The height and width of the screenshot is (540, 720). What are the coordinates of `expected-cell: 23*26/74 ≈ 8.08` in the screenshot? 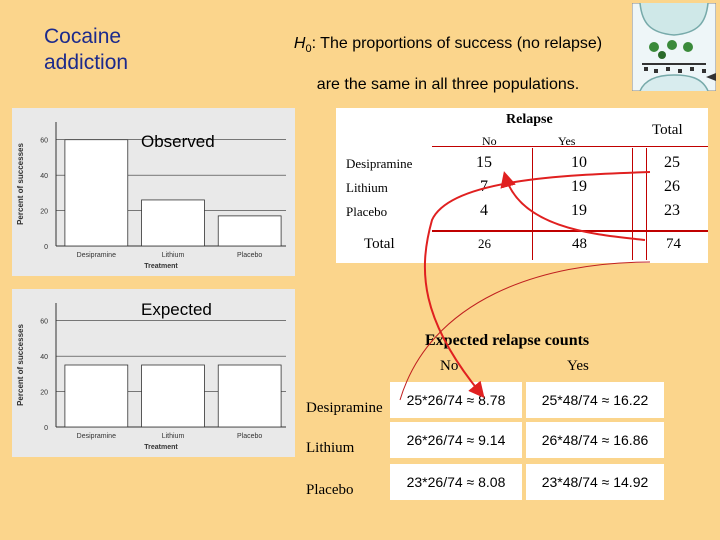 It's located at (456, 482).